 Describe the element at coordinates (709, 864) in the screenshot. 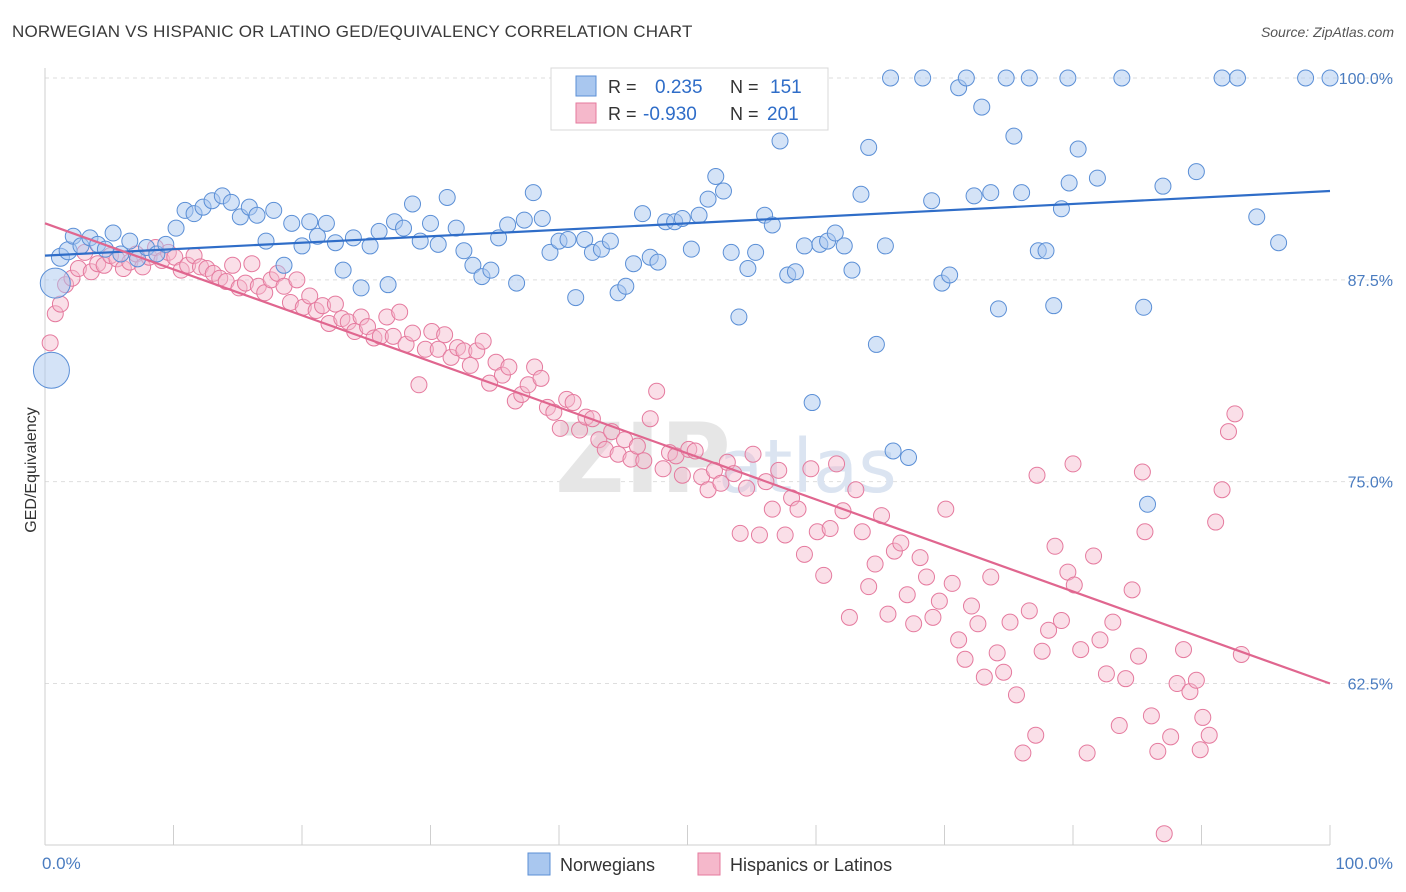

I see `bottom-legend-swatch-pink` at that location.